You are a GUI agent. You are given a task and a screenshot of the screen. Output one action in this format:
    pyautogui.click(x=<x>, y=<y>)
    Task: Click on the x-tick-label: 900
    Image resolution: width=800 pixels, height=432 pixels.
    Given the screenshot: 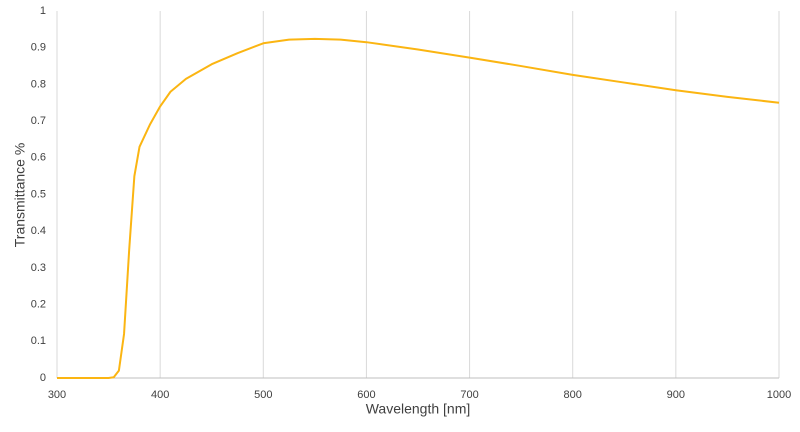 What is the action you would take?
    pyautogui.click(x=676, y=395)
    